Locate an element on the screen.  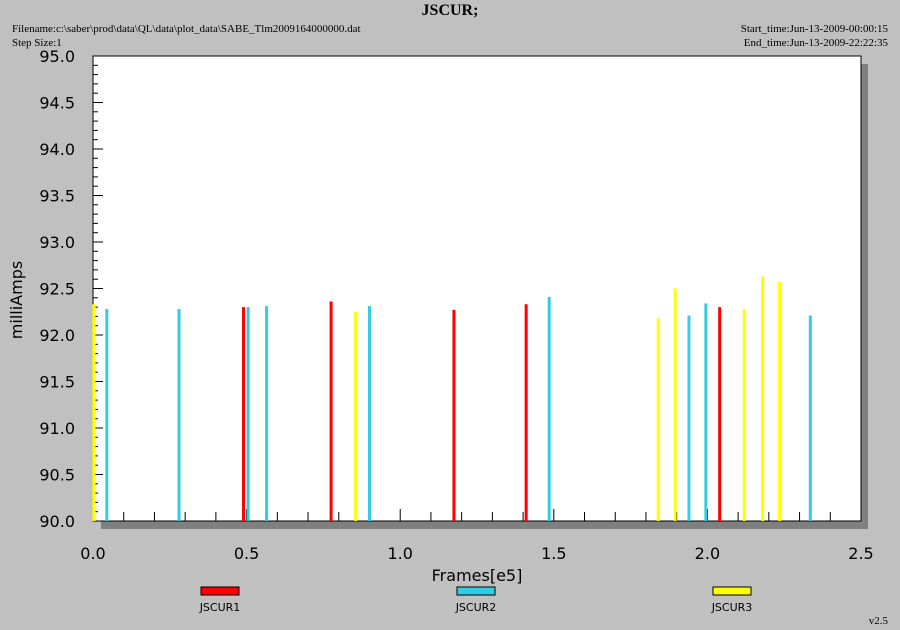
x-tick-label: 0.0 is located at coordinates (92, 553).